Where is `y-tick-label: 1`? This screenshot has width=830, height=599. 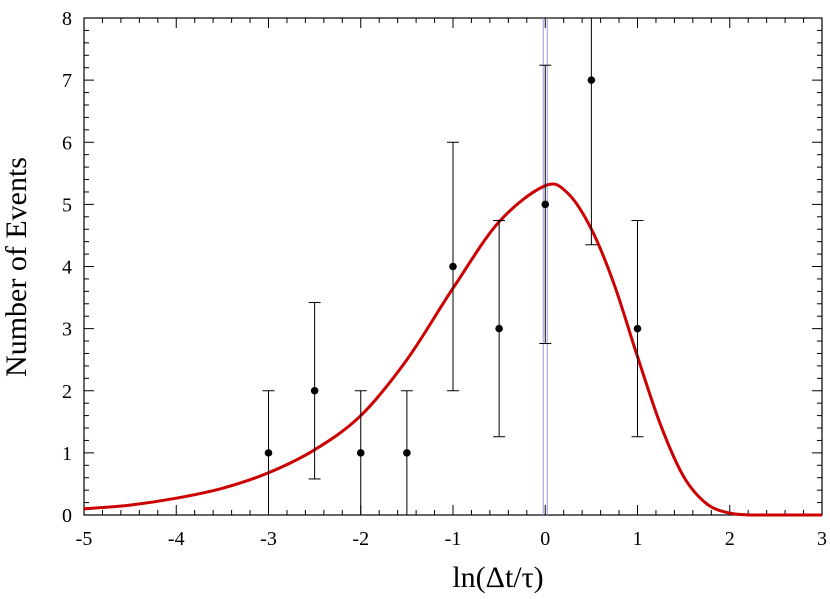
y-tick-label: 1 is located at coordinates (67, 454).